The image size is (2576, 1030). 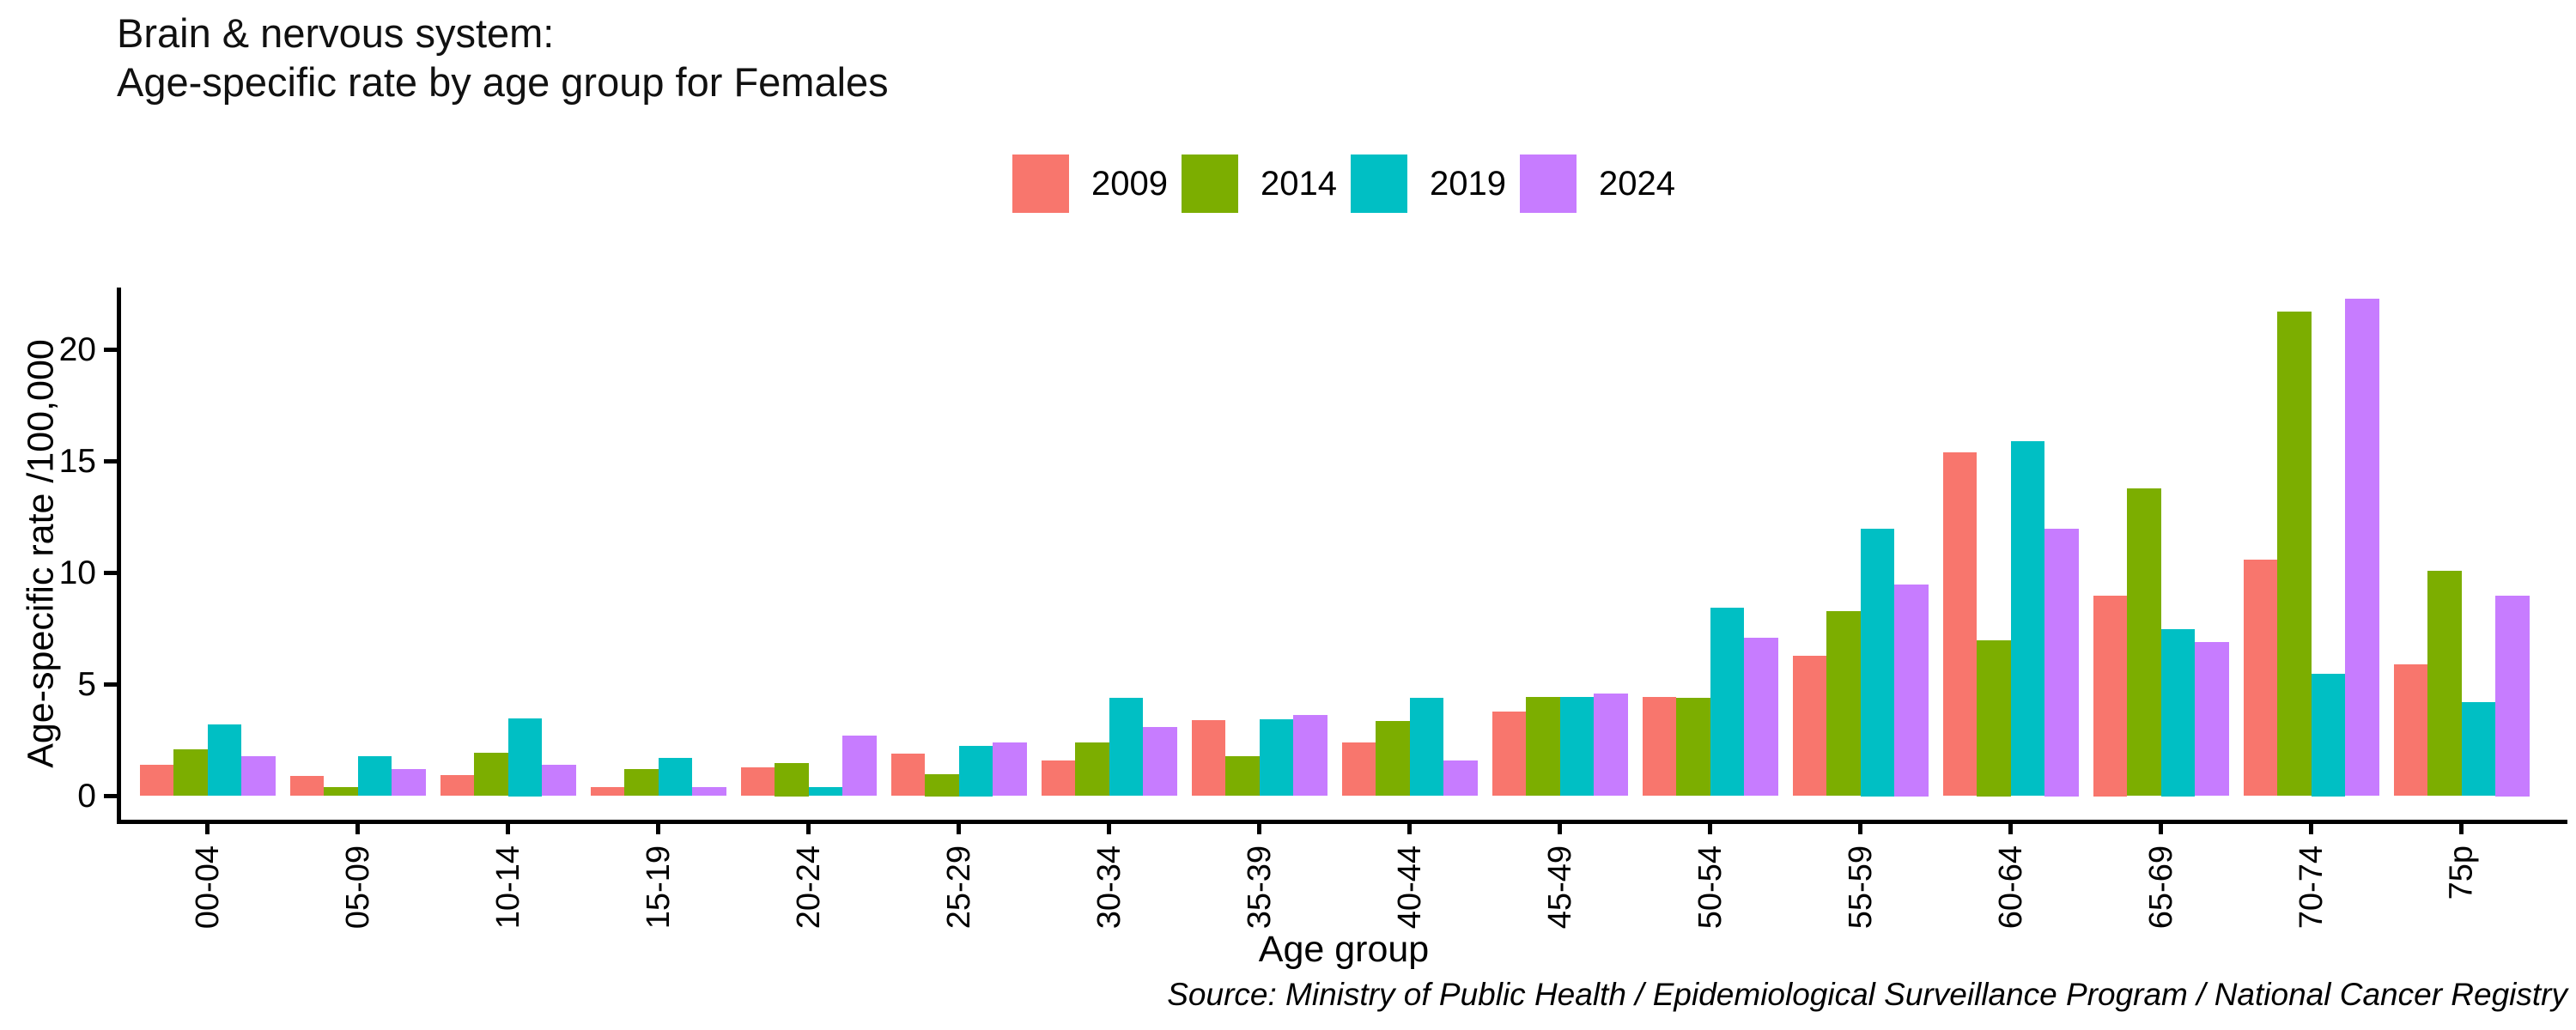 I want to click on bar-2024-75p, so click(x=2513, y=696).